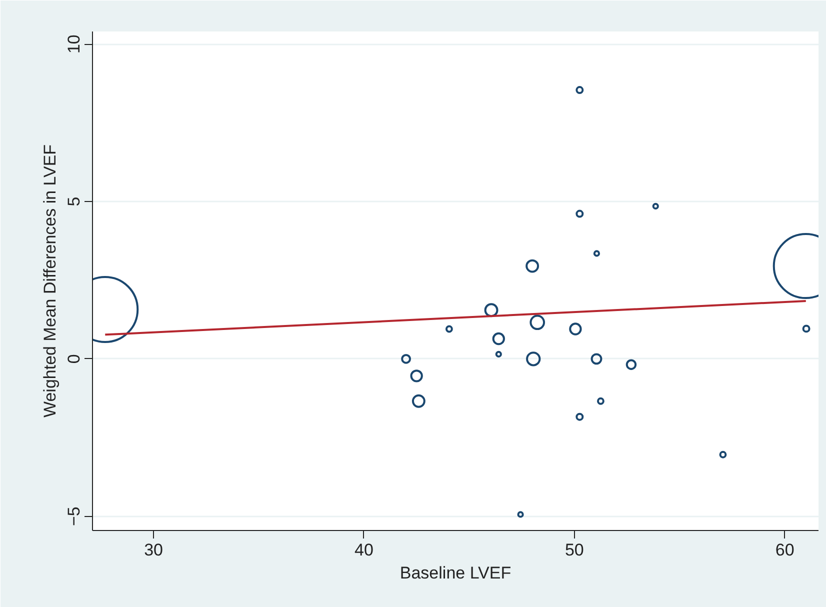 Image resolution: width=826 pixels, height=607 pixels. What do you see at coordinates (74, 201) in the screenshot?
I see `y-tick-label: 5` at bounding box center [74, 201].